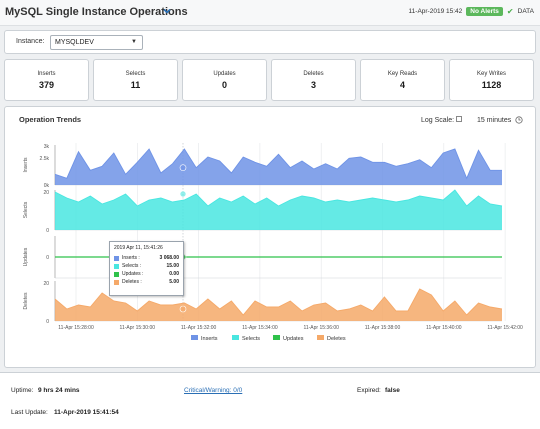 This screenshot has width=540, height=429. I want to click on header-status: 11-Apr-2019 15:42 No Alerts ✔ DATA, so click(471, 11).